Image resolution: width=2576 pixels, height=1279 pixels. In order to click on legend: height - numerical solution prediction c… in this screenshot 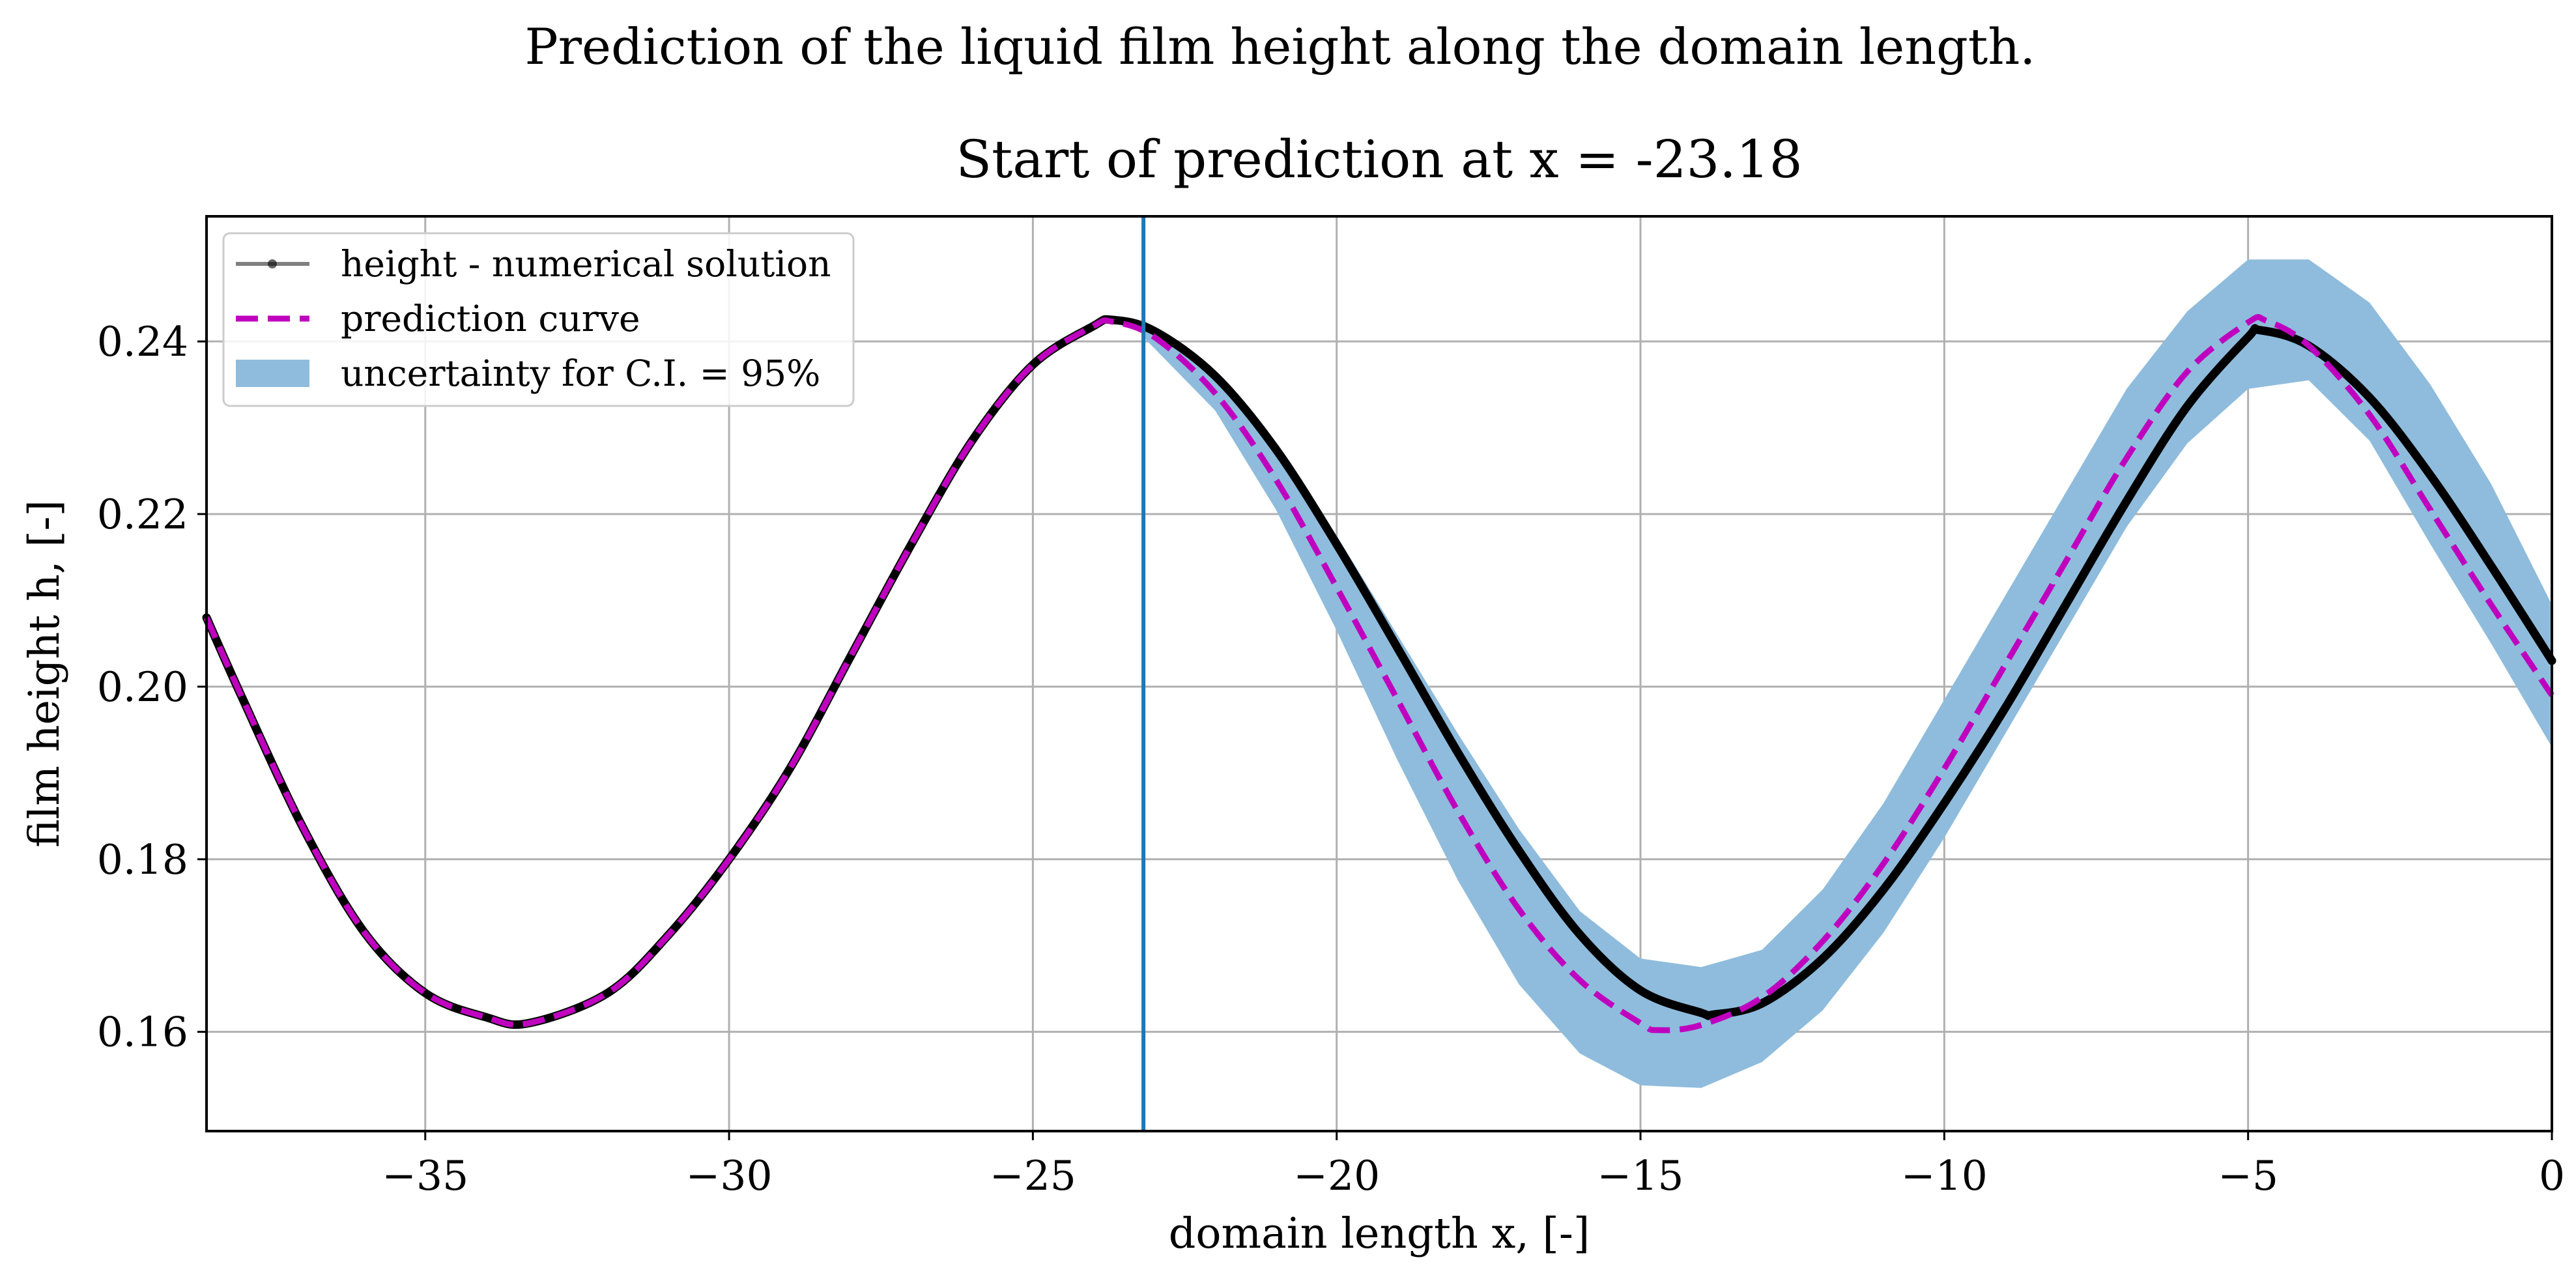, I will do `click(538, 319)`.